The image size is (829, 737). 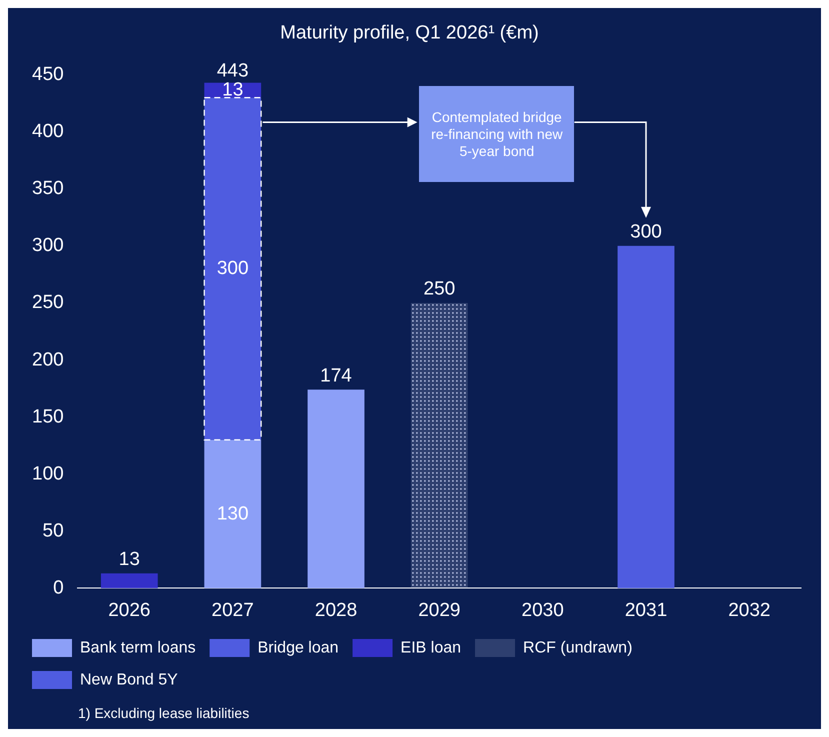 What do you see at coordinates (48, 131) in the screenshot?
I see `y-tick-label: 400` at bounding box center [48, 131].